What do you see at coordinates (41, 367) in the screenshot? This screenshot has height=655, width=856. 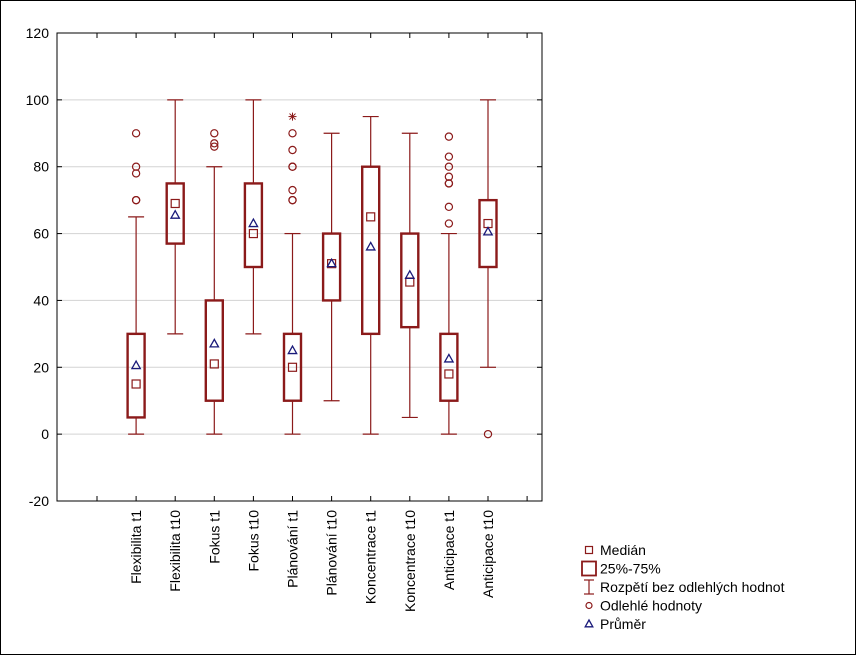 I see `y-tick-label: 20` at bounding box center [41, 367].